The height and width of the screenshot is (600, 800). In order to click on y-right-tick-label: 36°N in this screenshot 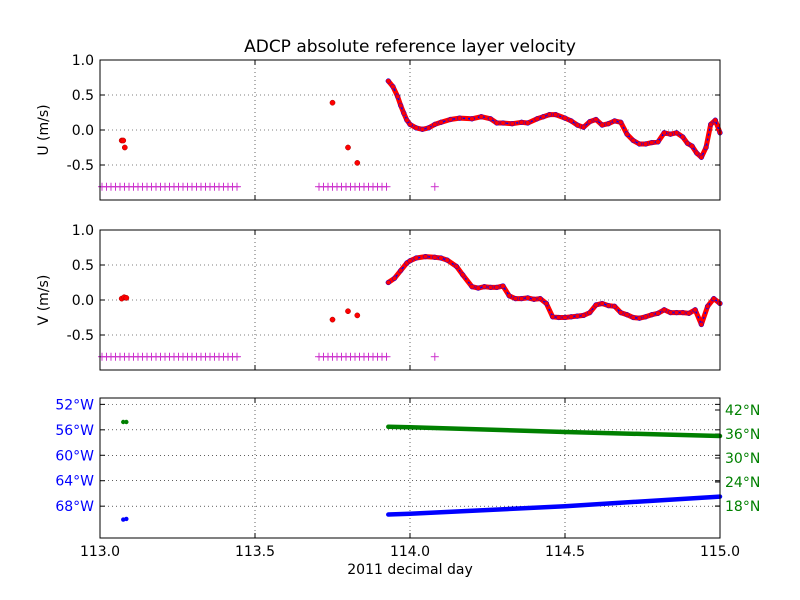, I will do `click(742, 435)`.